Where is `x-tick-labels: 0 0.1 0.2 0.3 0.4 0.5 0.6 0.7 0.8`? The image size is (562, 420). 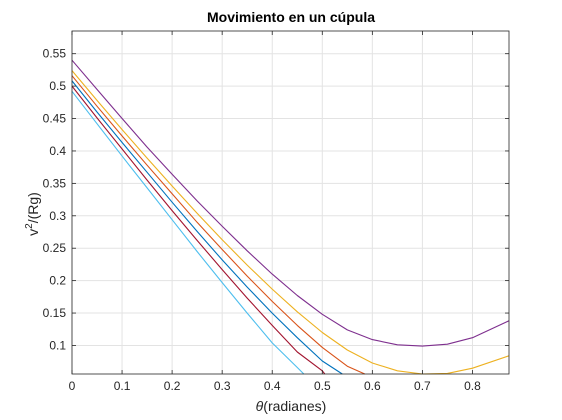
x-tick-labels: 0 0.1 0.2 0.3 0.4 0.5 0.6 0.7 0.8 is located at coordinates (275, 386).